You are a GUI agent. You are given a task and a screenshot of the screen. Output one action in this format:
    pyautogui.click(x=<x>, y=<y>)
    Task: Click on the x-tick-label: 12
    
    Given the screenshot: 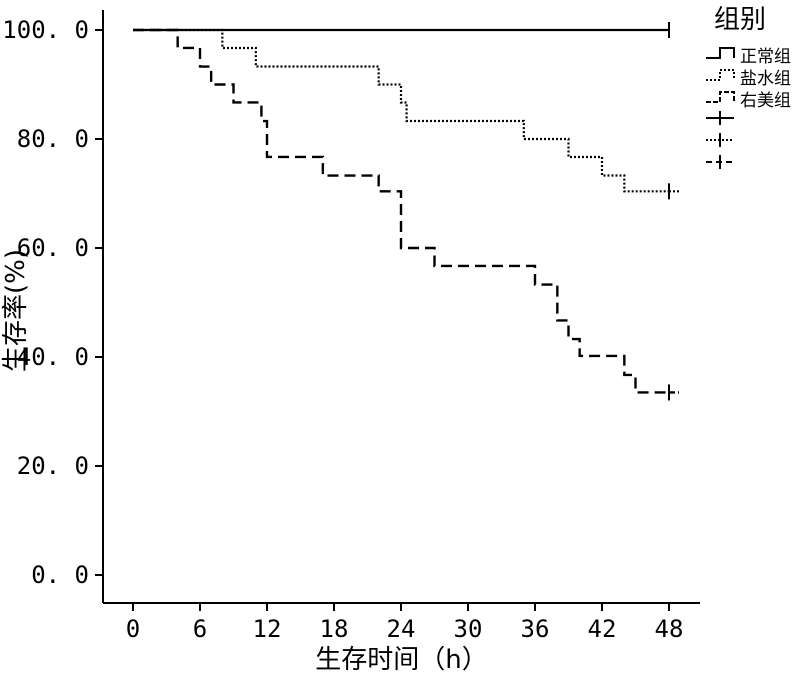 What is the action you would take?
    pyautogui.click(x=267, y=629)
    